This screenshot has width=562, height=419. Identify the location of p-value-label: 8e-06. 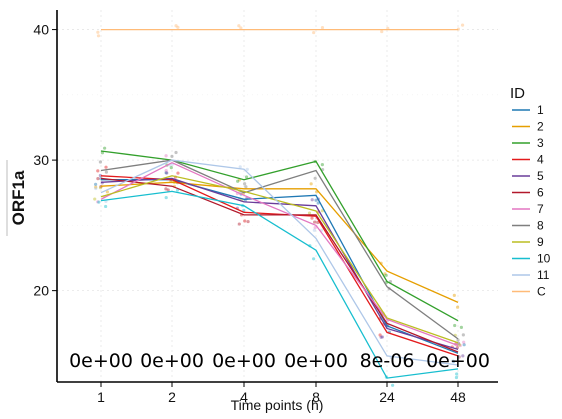
(387, 361).